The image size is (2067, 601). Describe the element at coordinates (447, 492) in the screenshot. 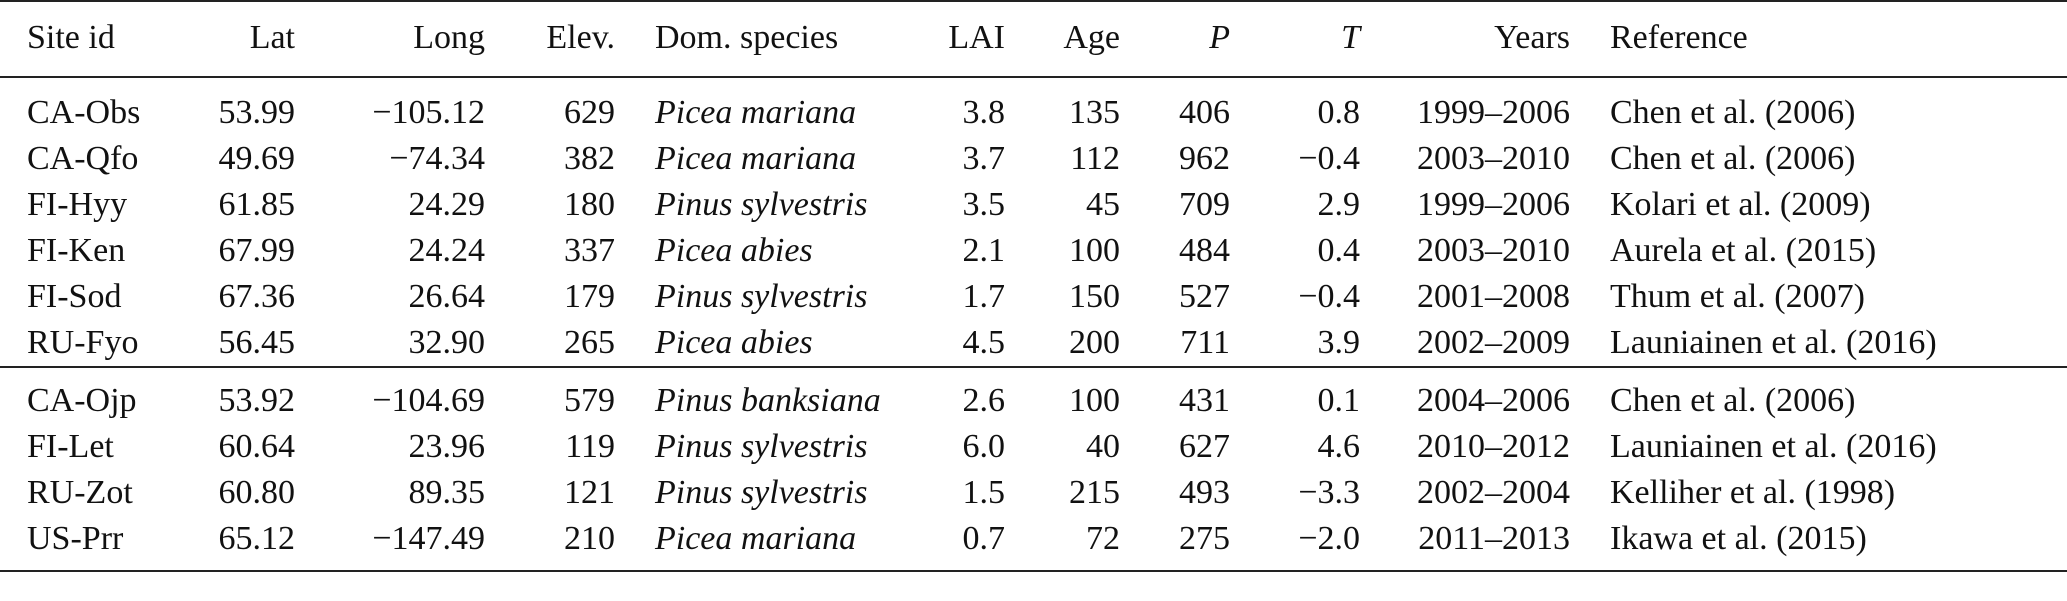

I see `cell-long: 89.35` at that location.